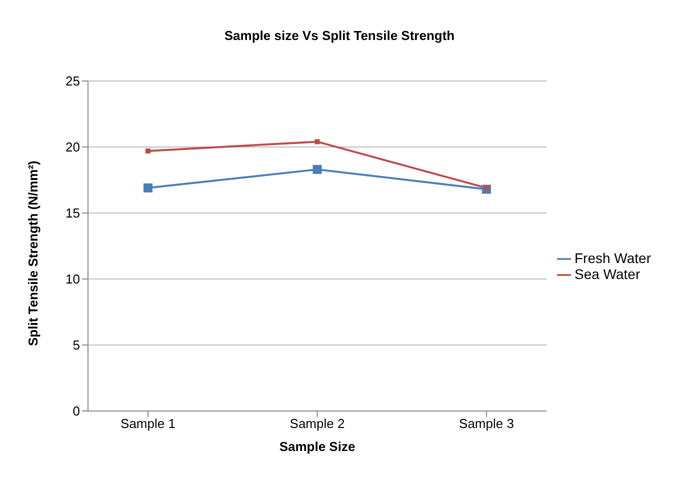  Describe the element at coordinates (73, 279) in the screenshot. I see `y-tick-label: 10` at that location.